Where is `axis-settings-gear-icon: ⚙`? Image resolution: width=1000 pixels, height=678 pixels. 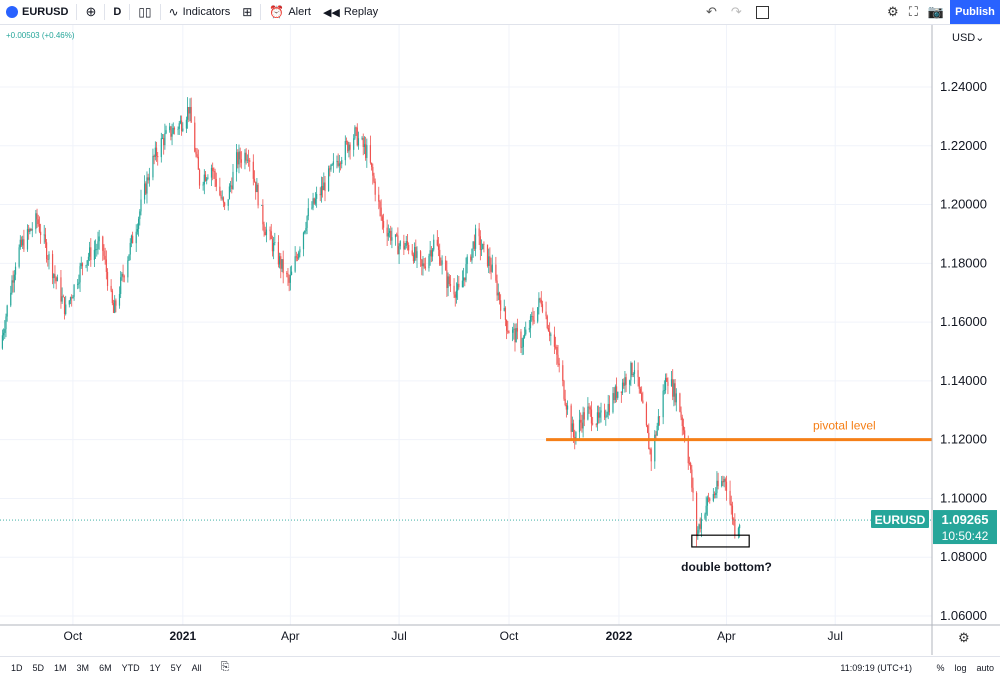
axis-settings-gear-icon: ⚙ is located at coordinates (964, 637).